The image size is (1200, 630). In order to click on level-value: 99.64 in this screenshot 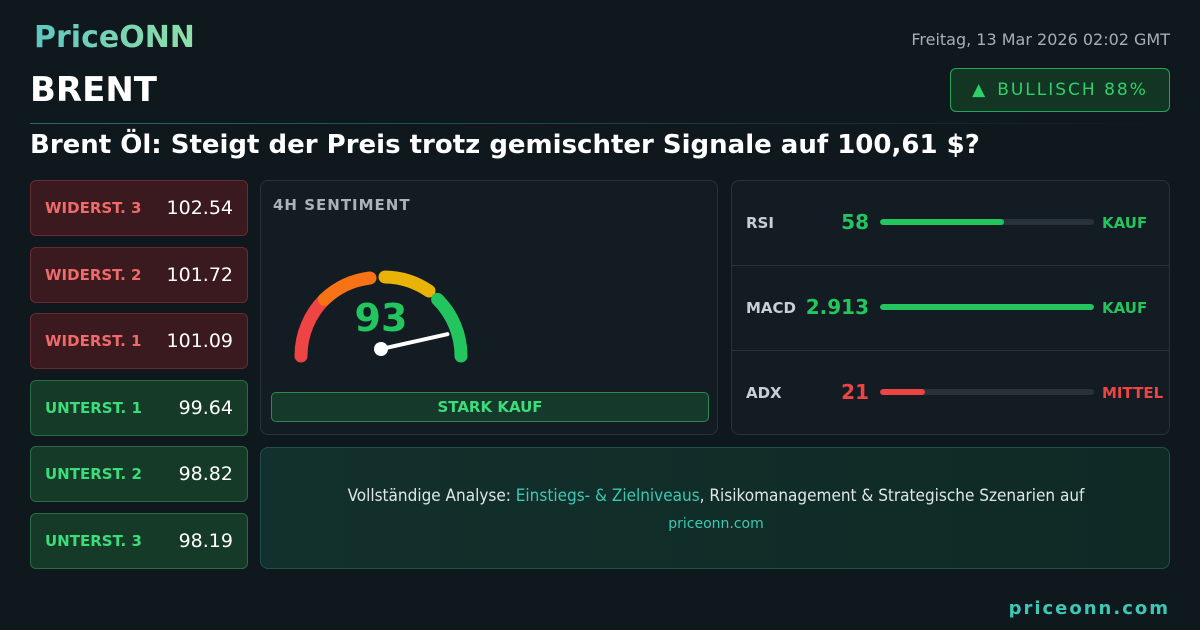, I will do `click(205, 407)`.